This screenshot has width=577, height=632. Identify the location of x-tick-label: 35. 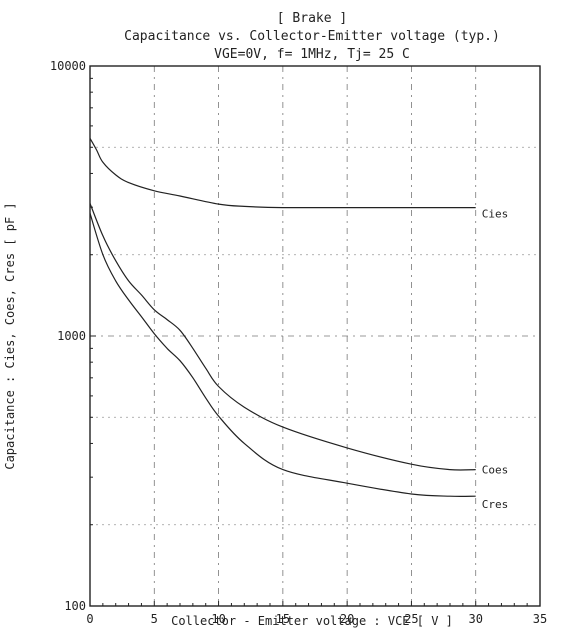
(540, 619).